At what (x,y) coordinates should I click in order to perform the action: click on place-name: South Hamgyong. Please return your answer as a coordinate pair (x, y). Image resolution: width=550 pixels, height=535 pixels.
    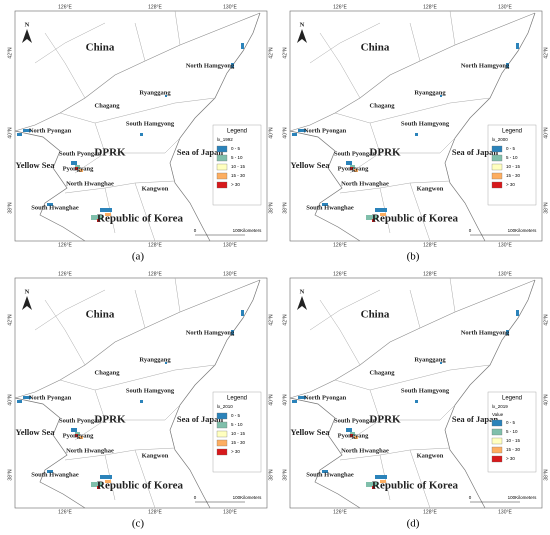
    Looking at the image, I should click on (150, 390).